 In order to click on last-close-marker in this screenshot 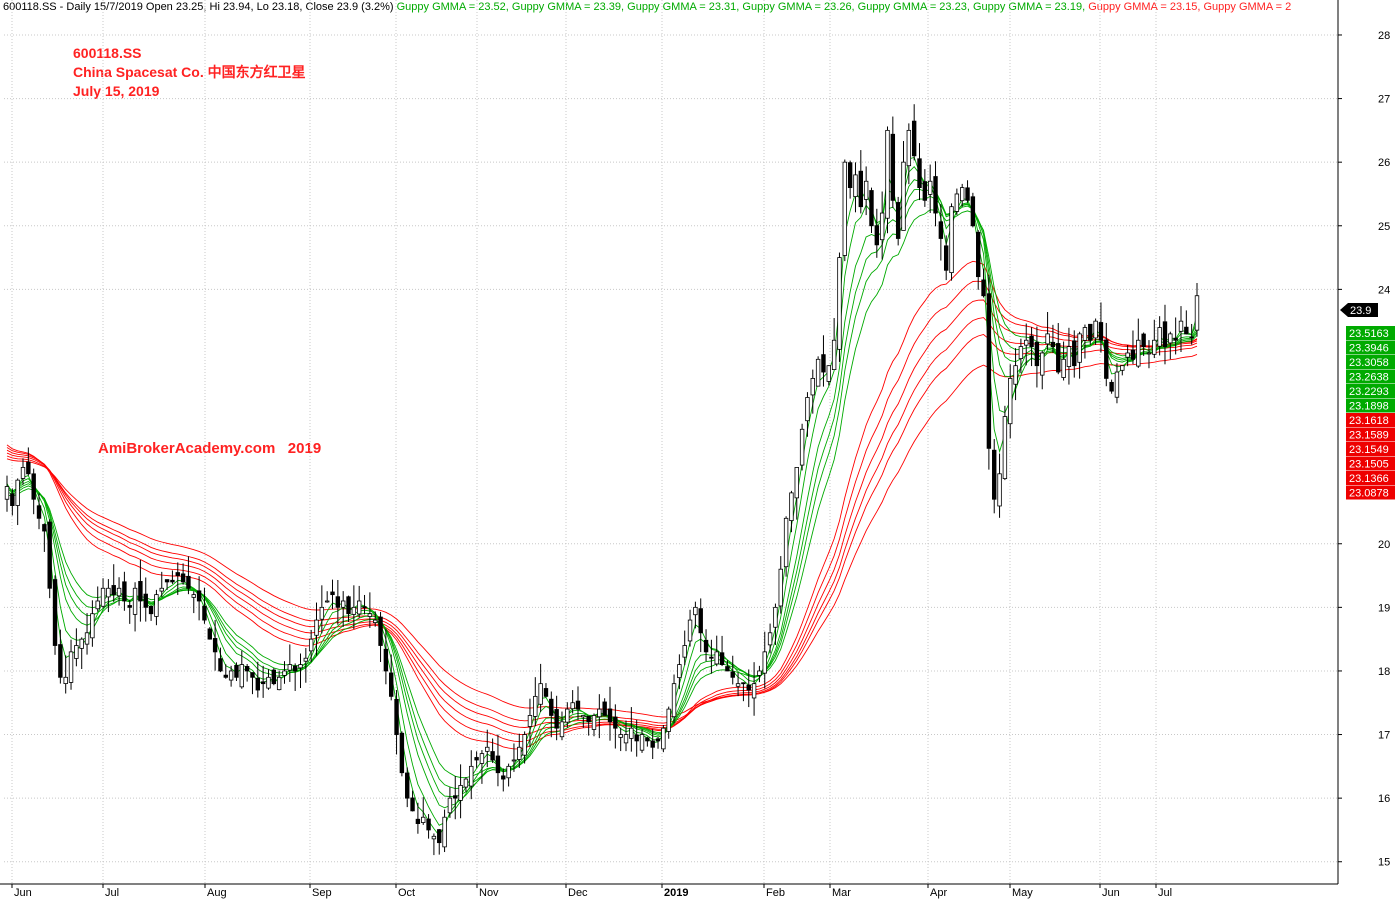, I will do `click(1359, 310)`.